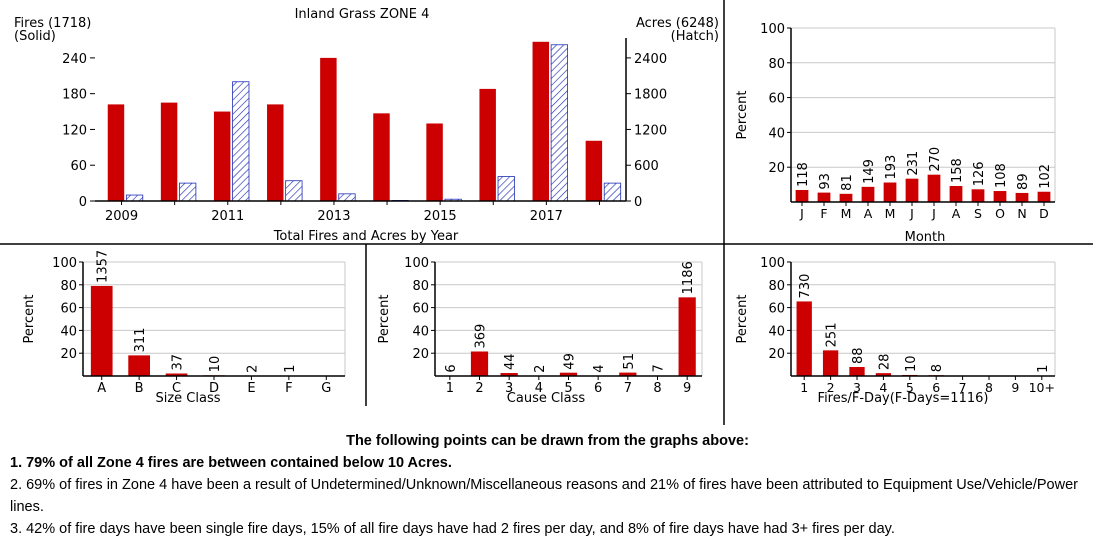 The height and width of the screenshot is (552, 1093). What do you see at coordinates (979, 173) in the screenshot?
I see `bar-value-label: 126` at bounding box center [979, 173].